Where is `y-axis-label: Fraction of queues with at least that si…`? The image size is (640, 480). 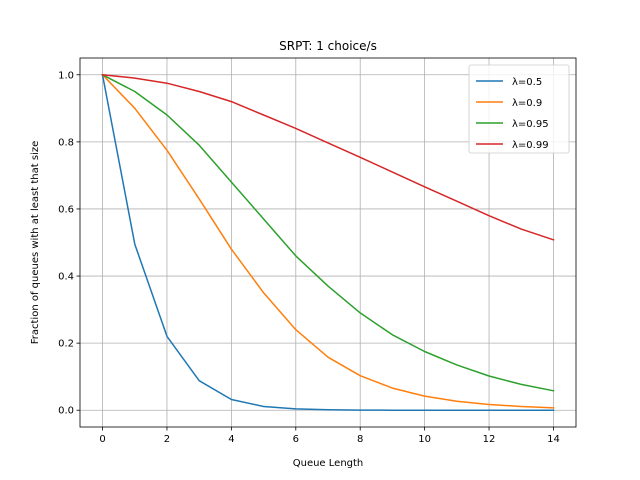
y-axis-label: Fraction of queues with at least that si… is located at coordinates (35, 243).